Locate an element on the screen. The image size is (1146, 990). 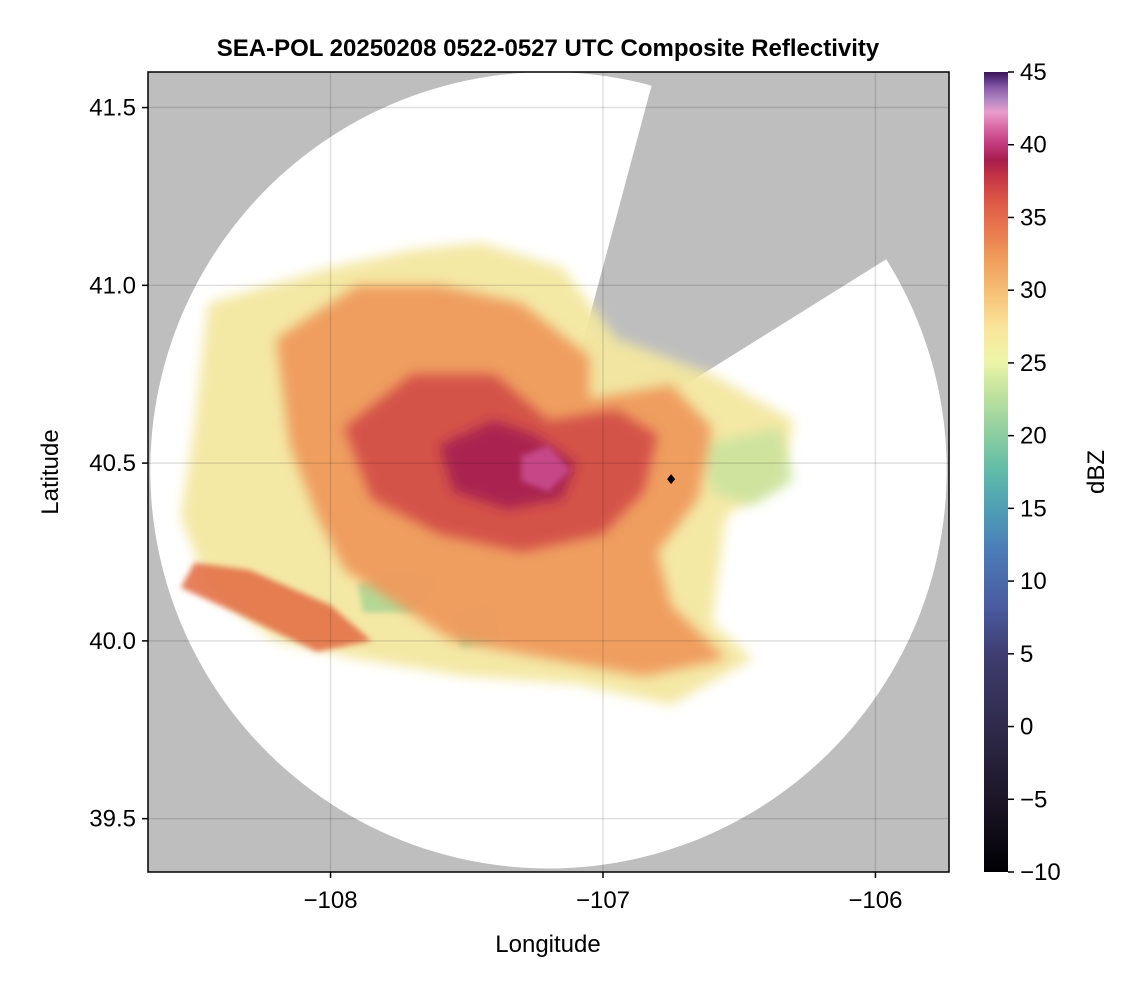
echo-peak is located at coordinates (546, 468).